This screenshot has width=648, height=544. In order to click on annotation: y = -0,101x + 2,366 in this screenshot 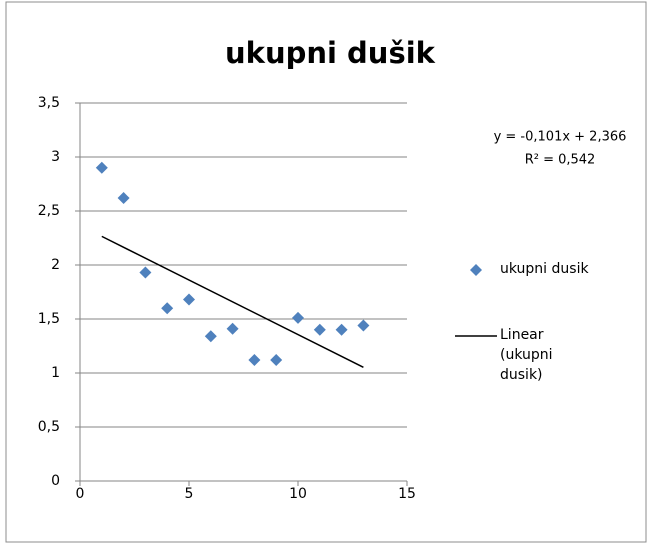, I will do `click(560, 137)`.